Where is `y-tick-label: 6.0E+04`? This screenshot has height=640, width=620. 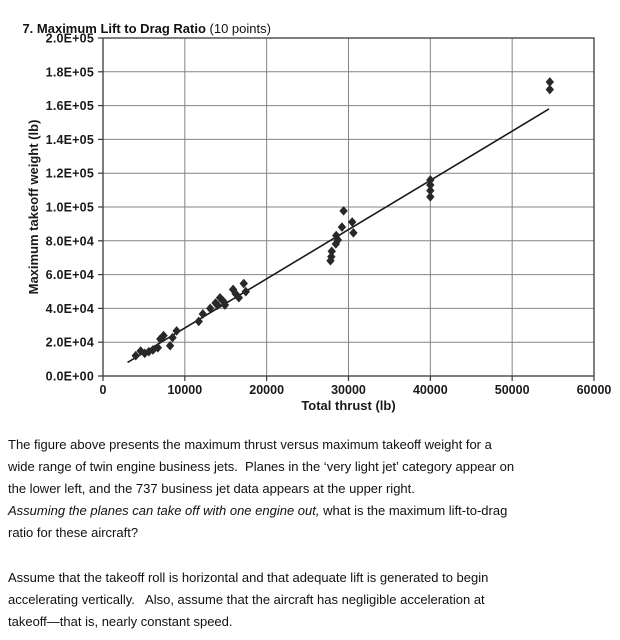 y-tick-label: 6.0E+04 is located at coordinates (70, 275).